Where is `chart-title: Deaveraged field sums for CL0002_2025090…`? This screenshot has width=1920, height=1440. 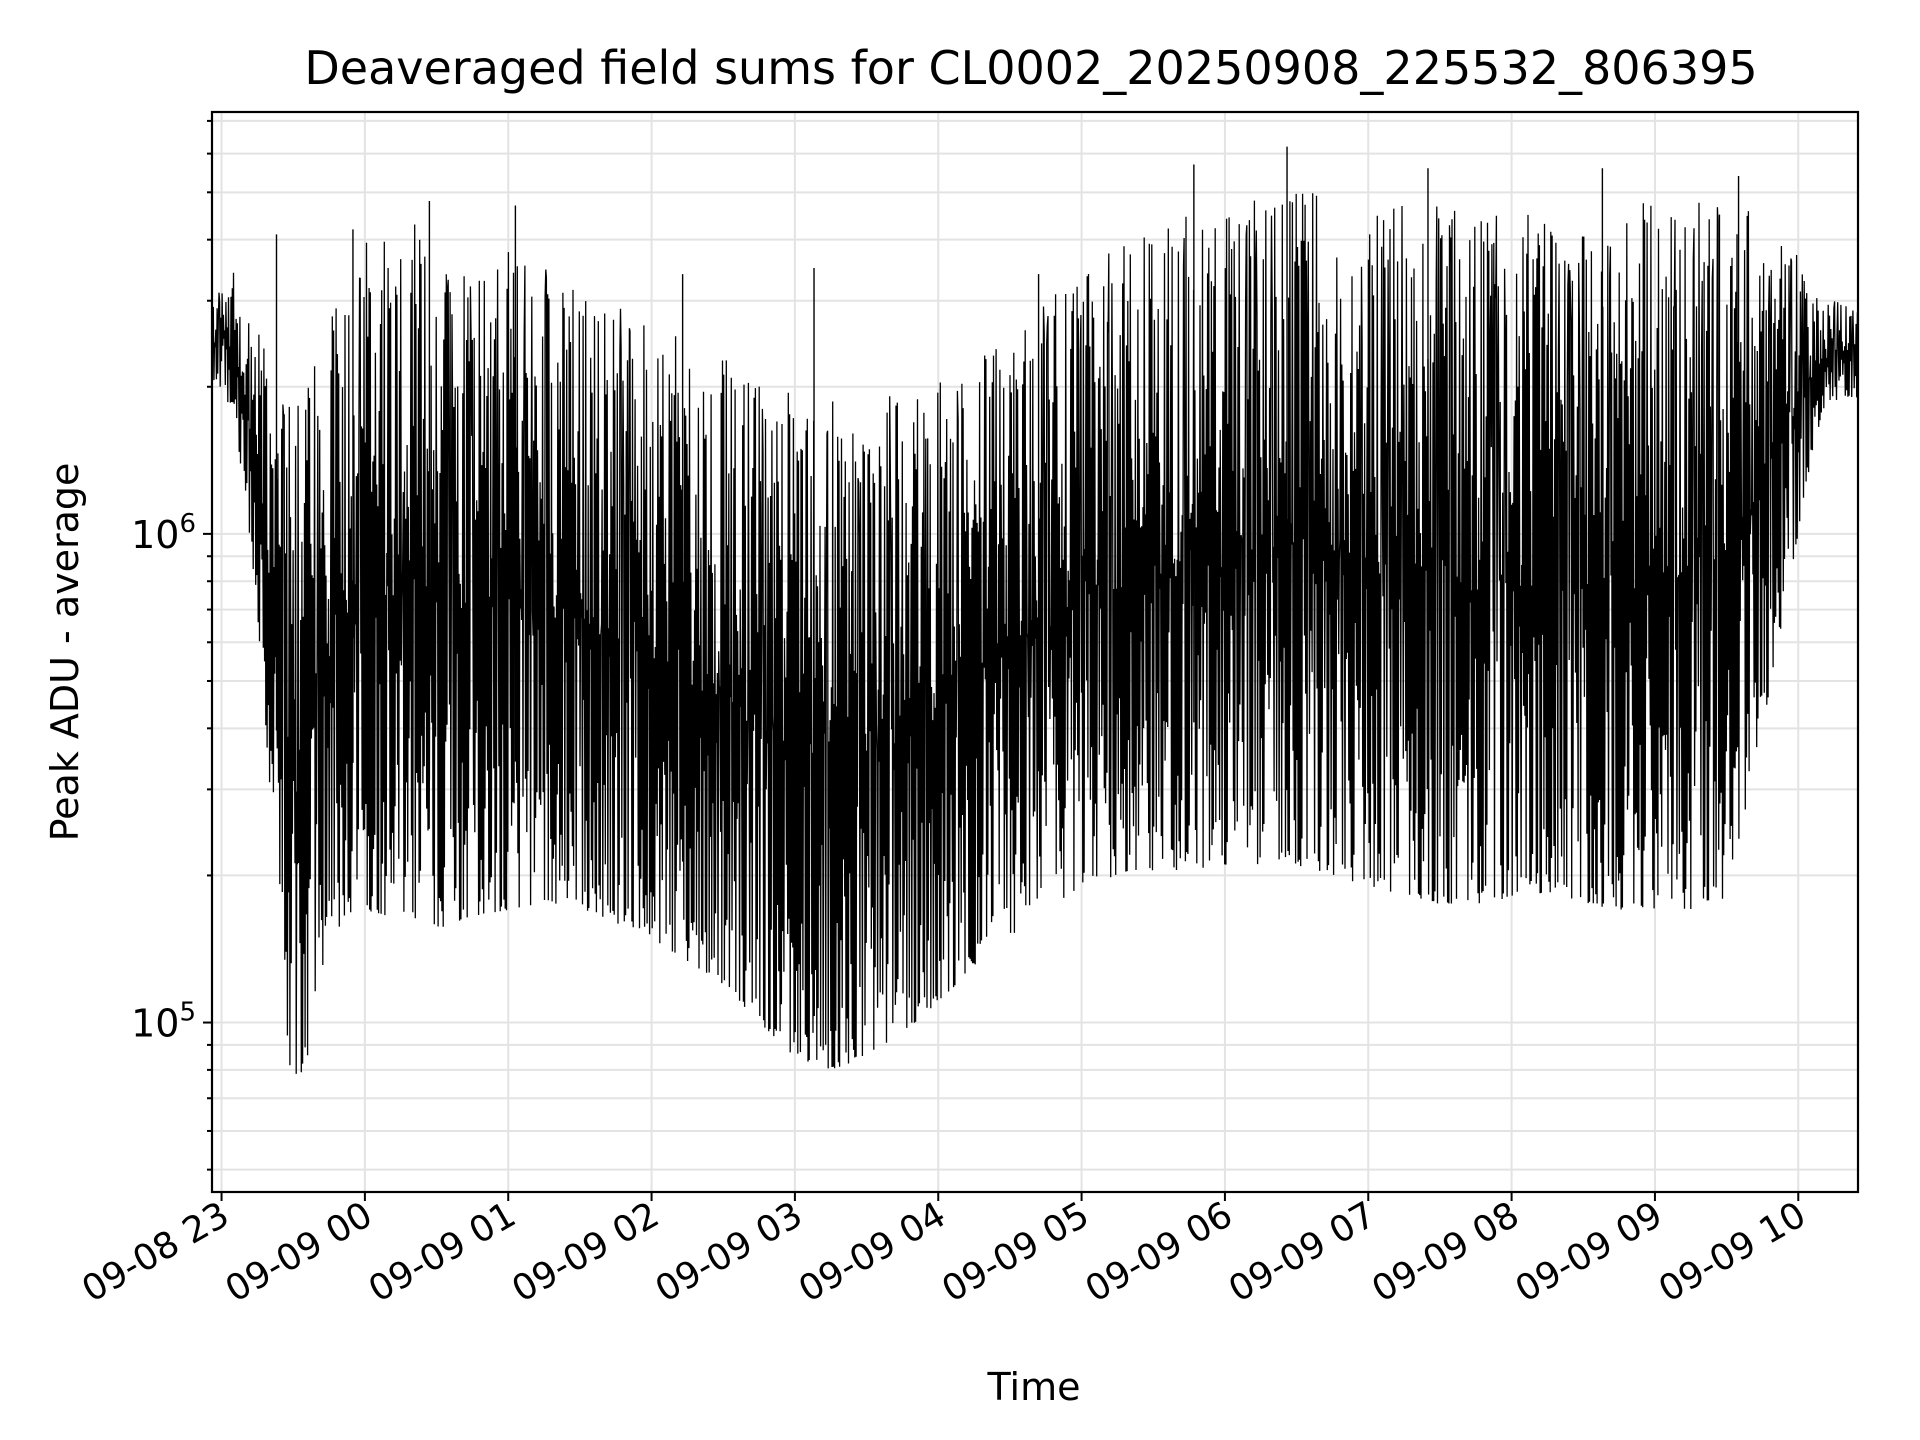 chart-title: Deaveraged field sums for CL0002_2025090… is located at coordinates (1030, 68).